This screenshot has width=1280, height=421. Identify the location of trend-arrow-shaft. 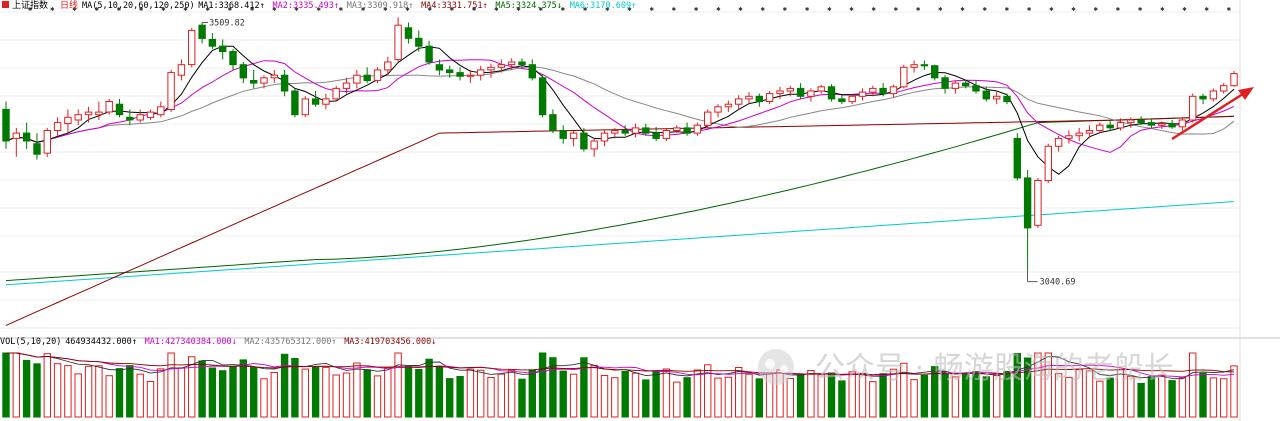
(1209, 115).